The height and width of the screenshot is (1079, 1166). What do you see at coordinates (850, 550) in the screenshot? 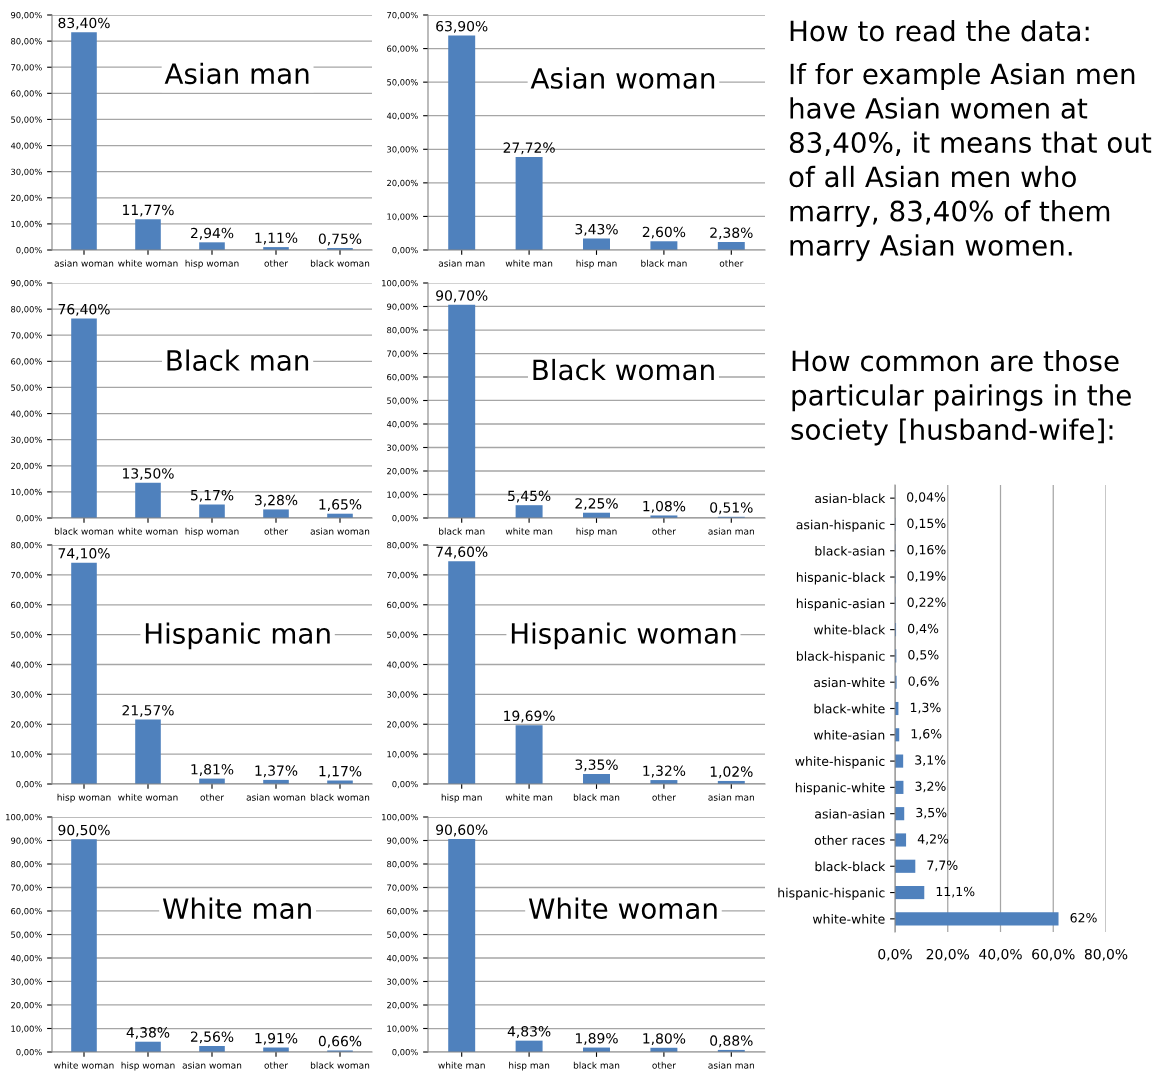
I see `y-tick-label: black-asian` at bounding box center [850, 550].